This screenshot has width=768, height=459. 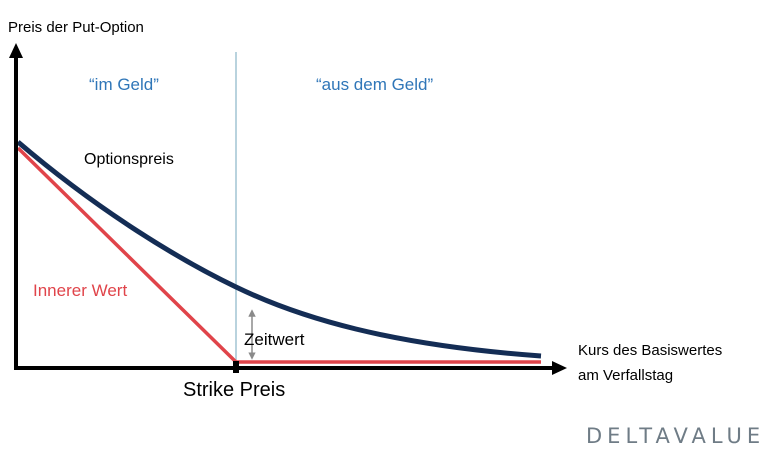 I want to click on x-axis-label-line-2: am Verfallstag, so click(x=625, y=375).